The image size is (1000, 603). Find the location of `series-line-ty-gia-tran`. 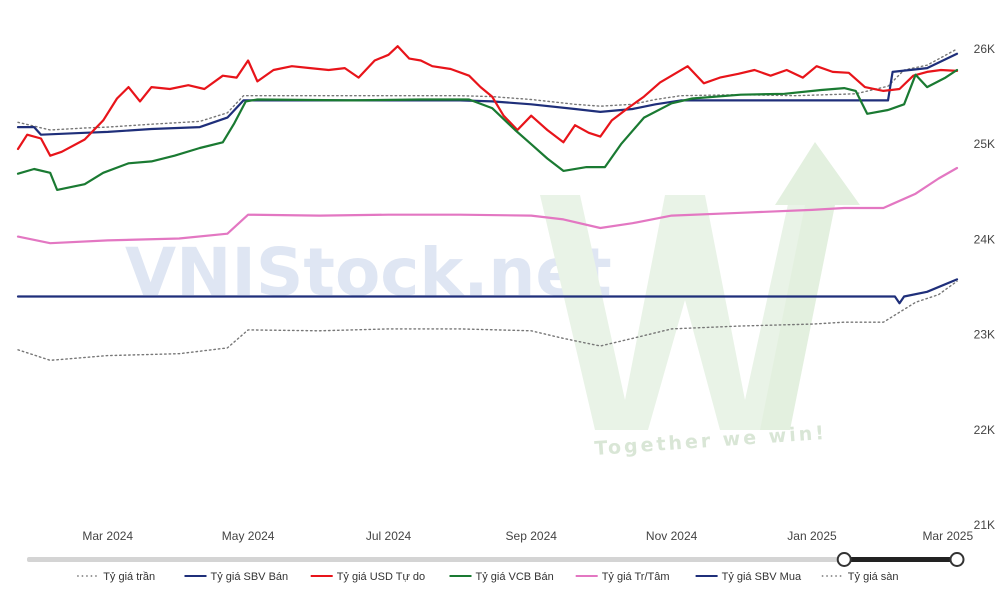

series-line-ty-gia-tran is located at coordinates (487, 89).